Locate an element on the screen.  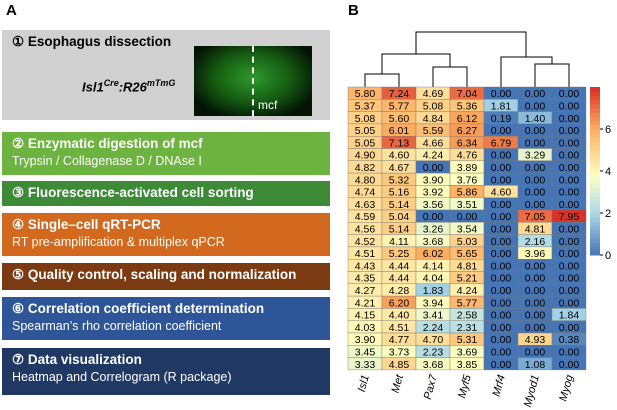
panel-label: A is located at coordinates (11, 10).